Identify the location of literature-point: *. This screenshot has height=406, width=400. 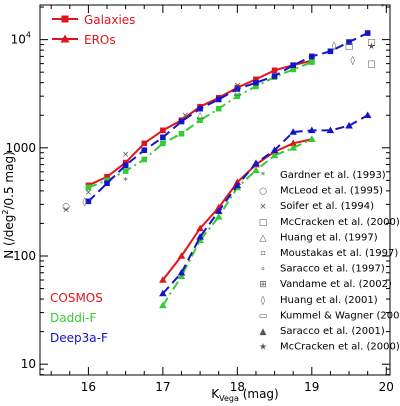
(125, 181).